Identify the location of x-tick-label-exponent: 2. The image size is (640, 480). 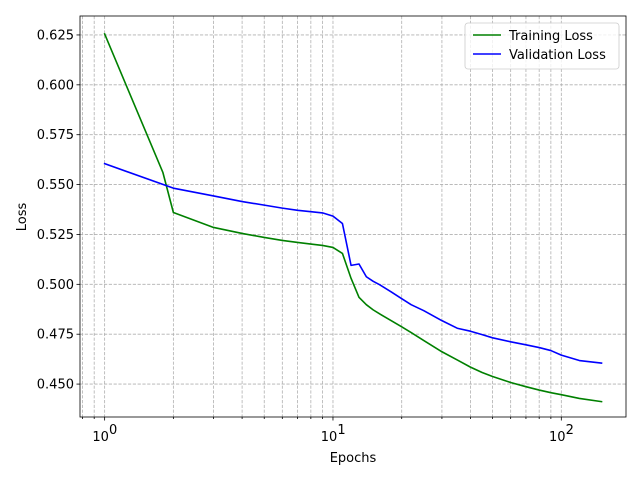
(570, 430).